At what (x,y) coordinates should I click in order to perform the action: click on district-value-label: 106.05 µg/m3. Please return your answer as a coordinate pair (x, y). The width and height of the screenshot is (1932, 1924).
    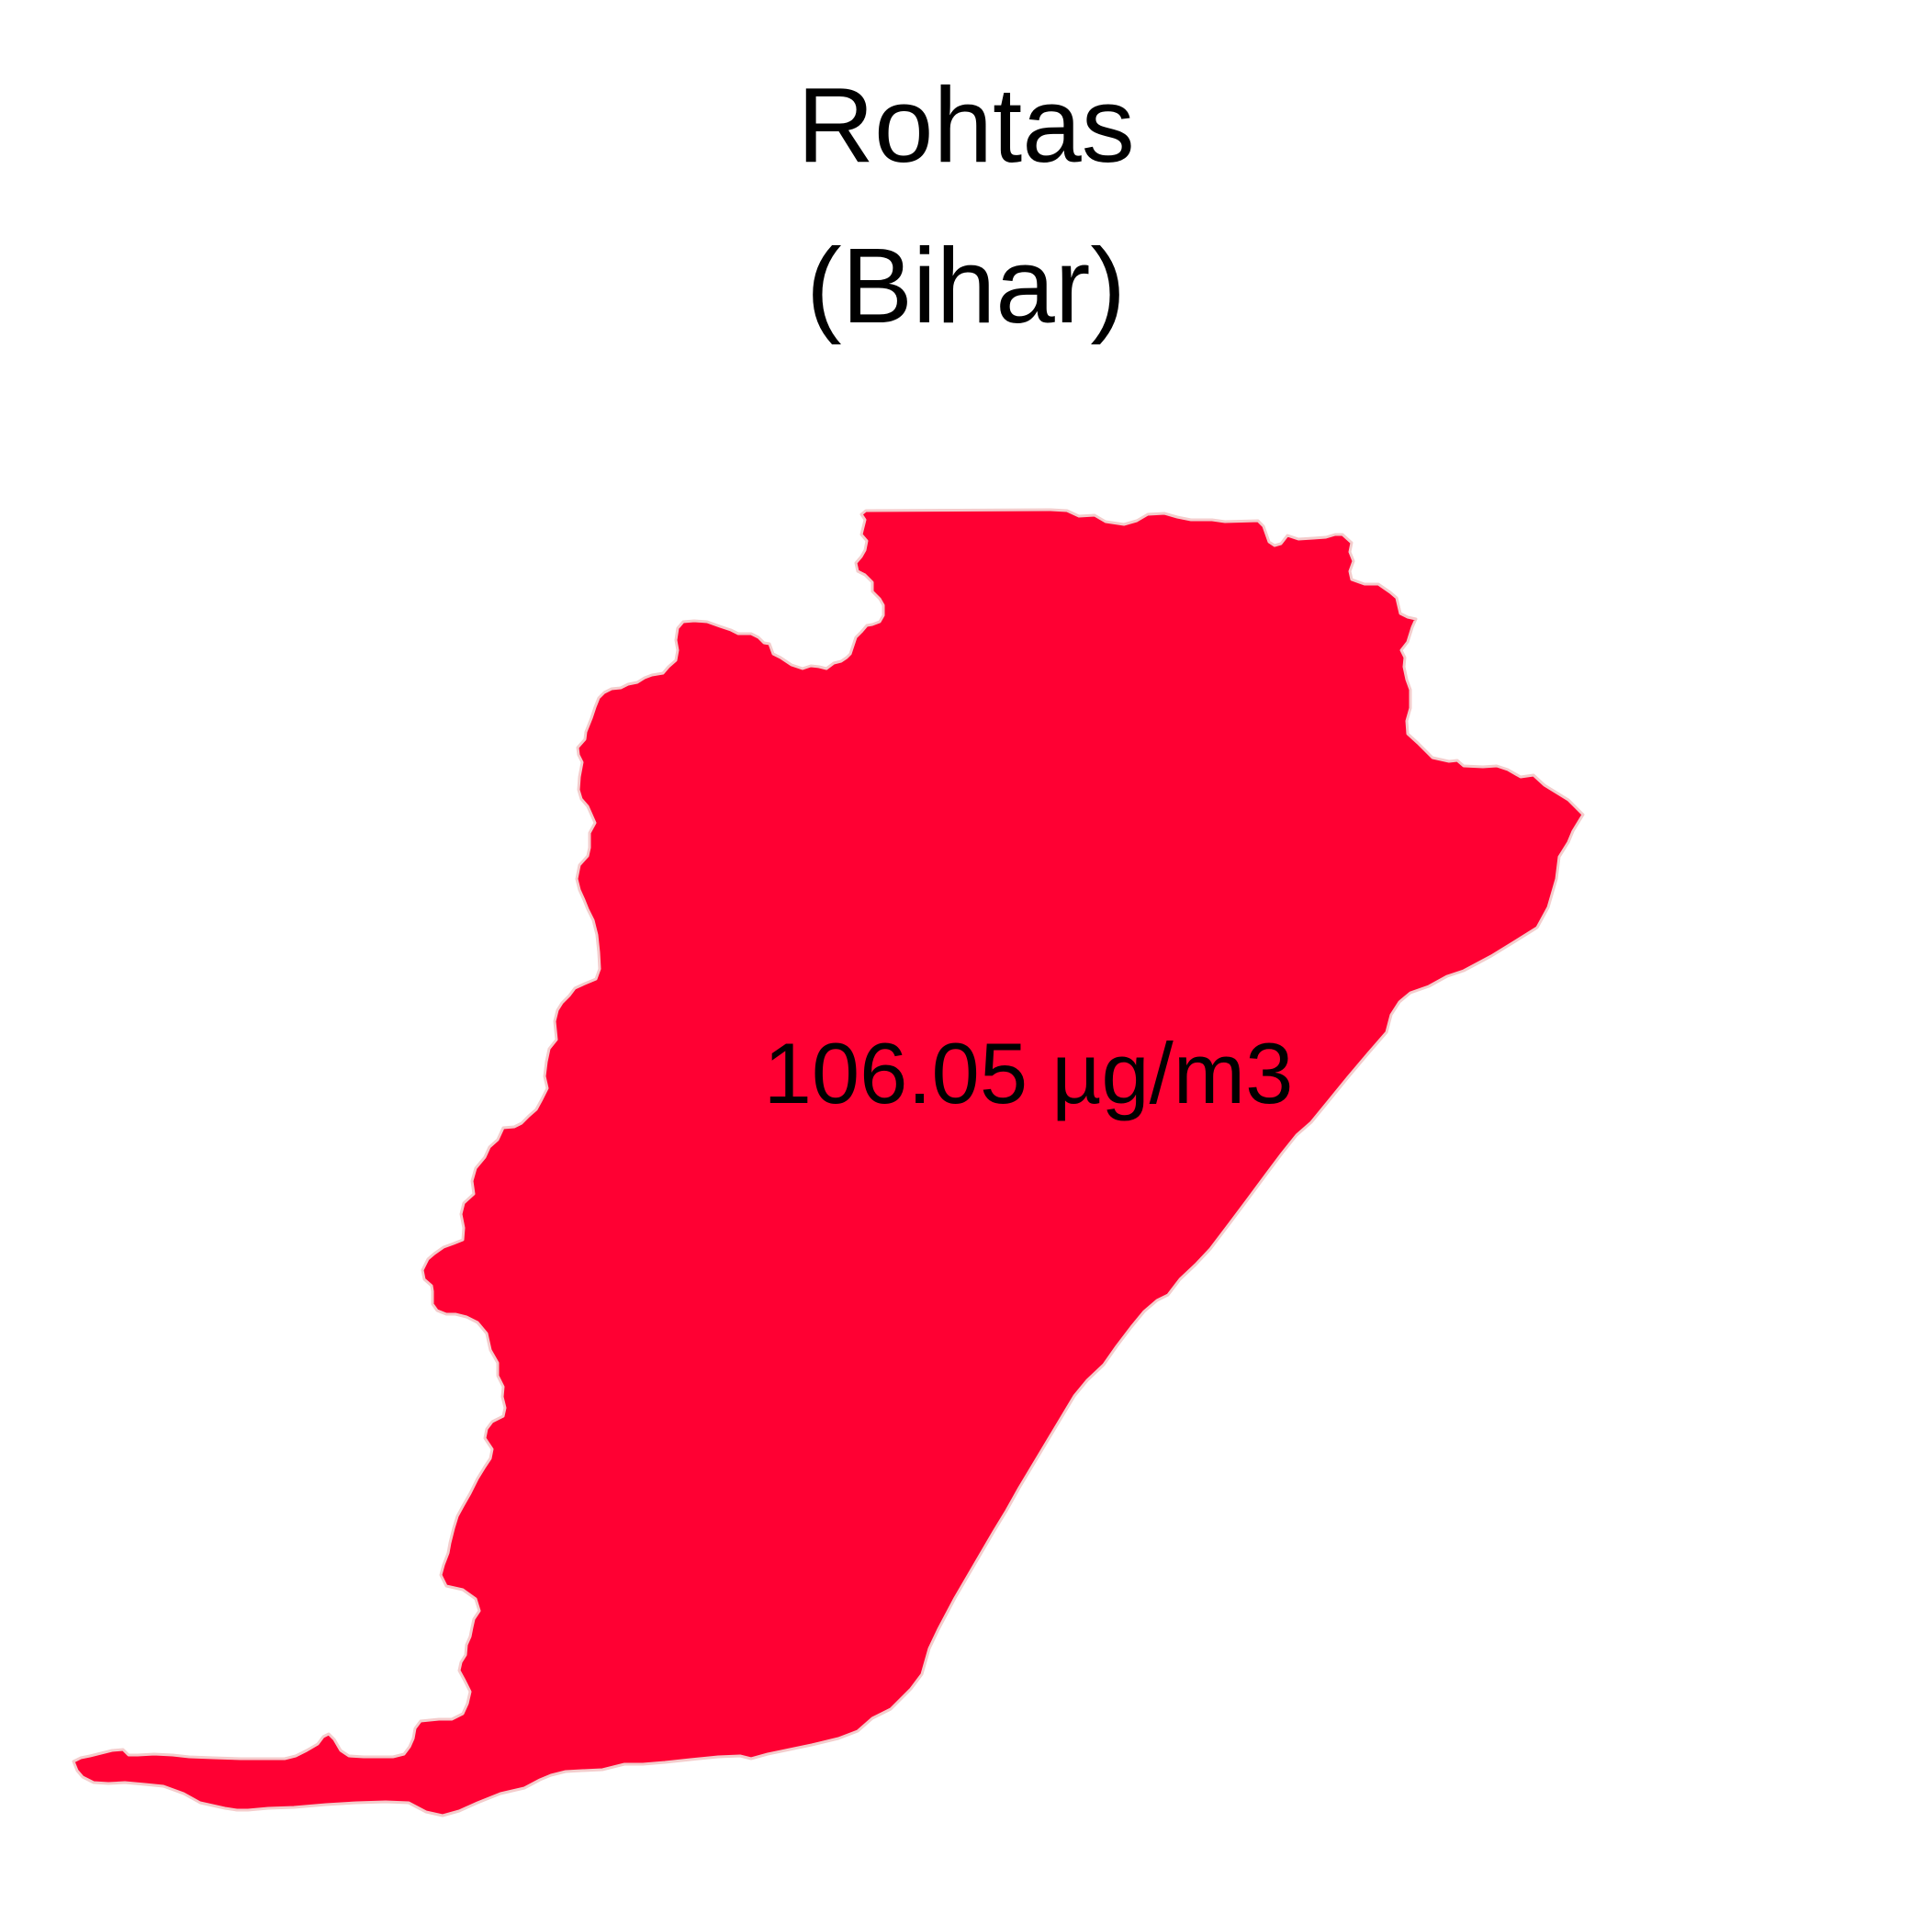
    Looking at the image, I should click on (1028, 1073).